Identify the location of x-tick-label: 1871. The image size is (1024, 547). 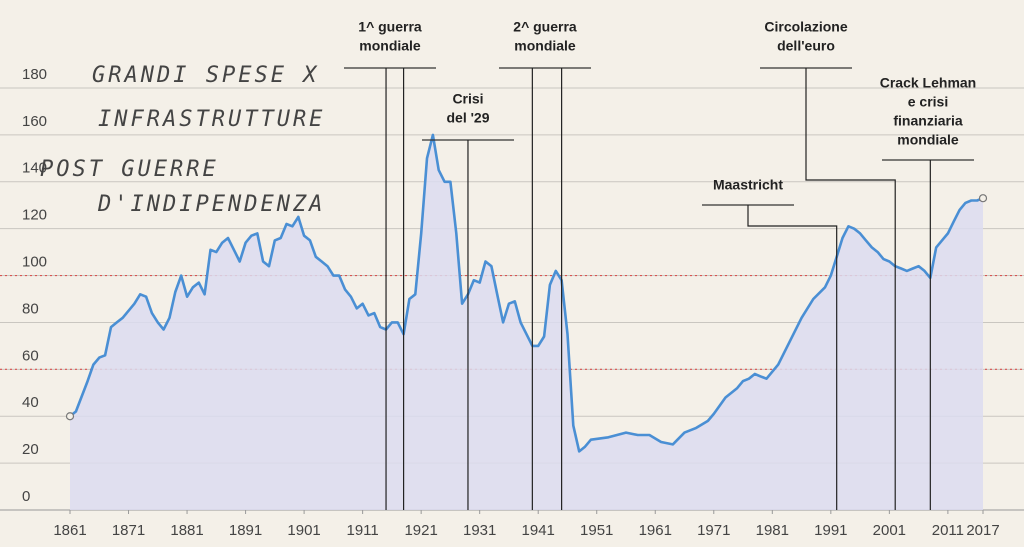
(128, 530).